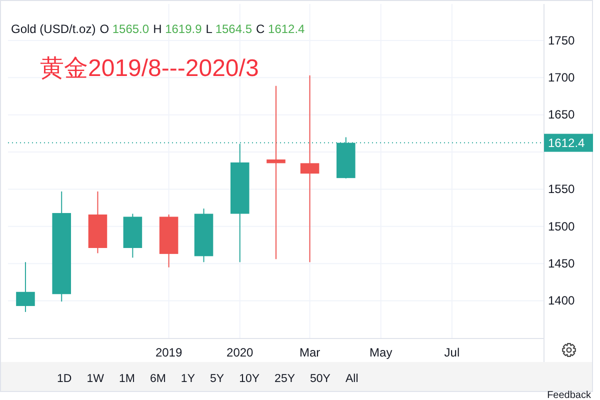 The width and height of the screenshot is (600, 400). What do you see at coordinates (126, 379) in the screenshot?
I see `text: 1M` at bounding box center [126, 379].